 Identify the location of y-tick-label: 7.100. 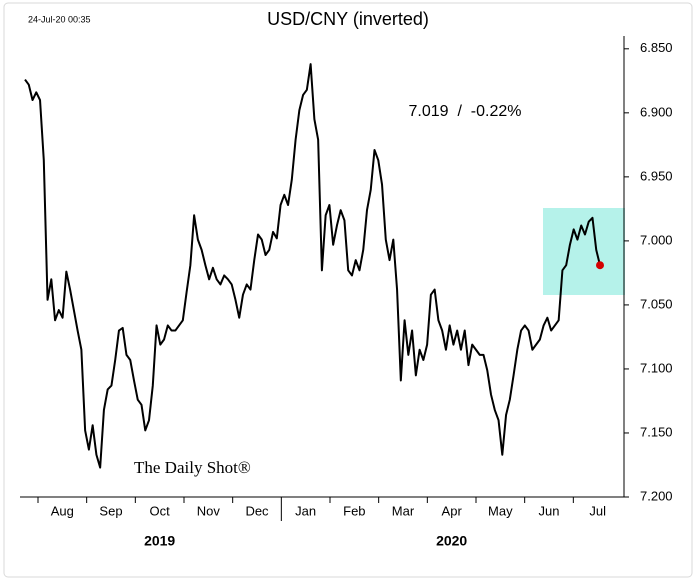
(656, 367).